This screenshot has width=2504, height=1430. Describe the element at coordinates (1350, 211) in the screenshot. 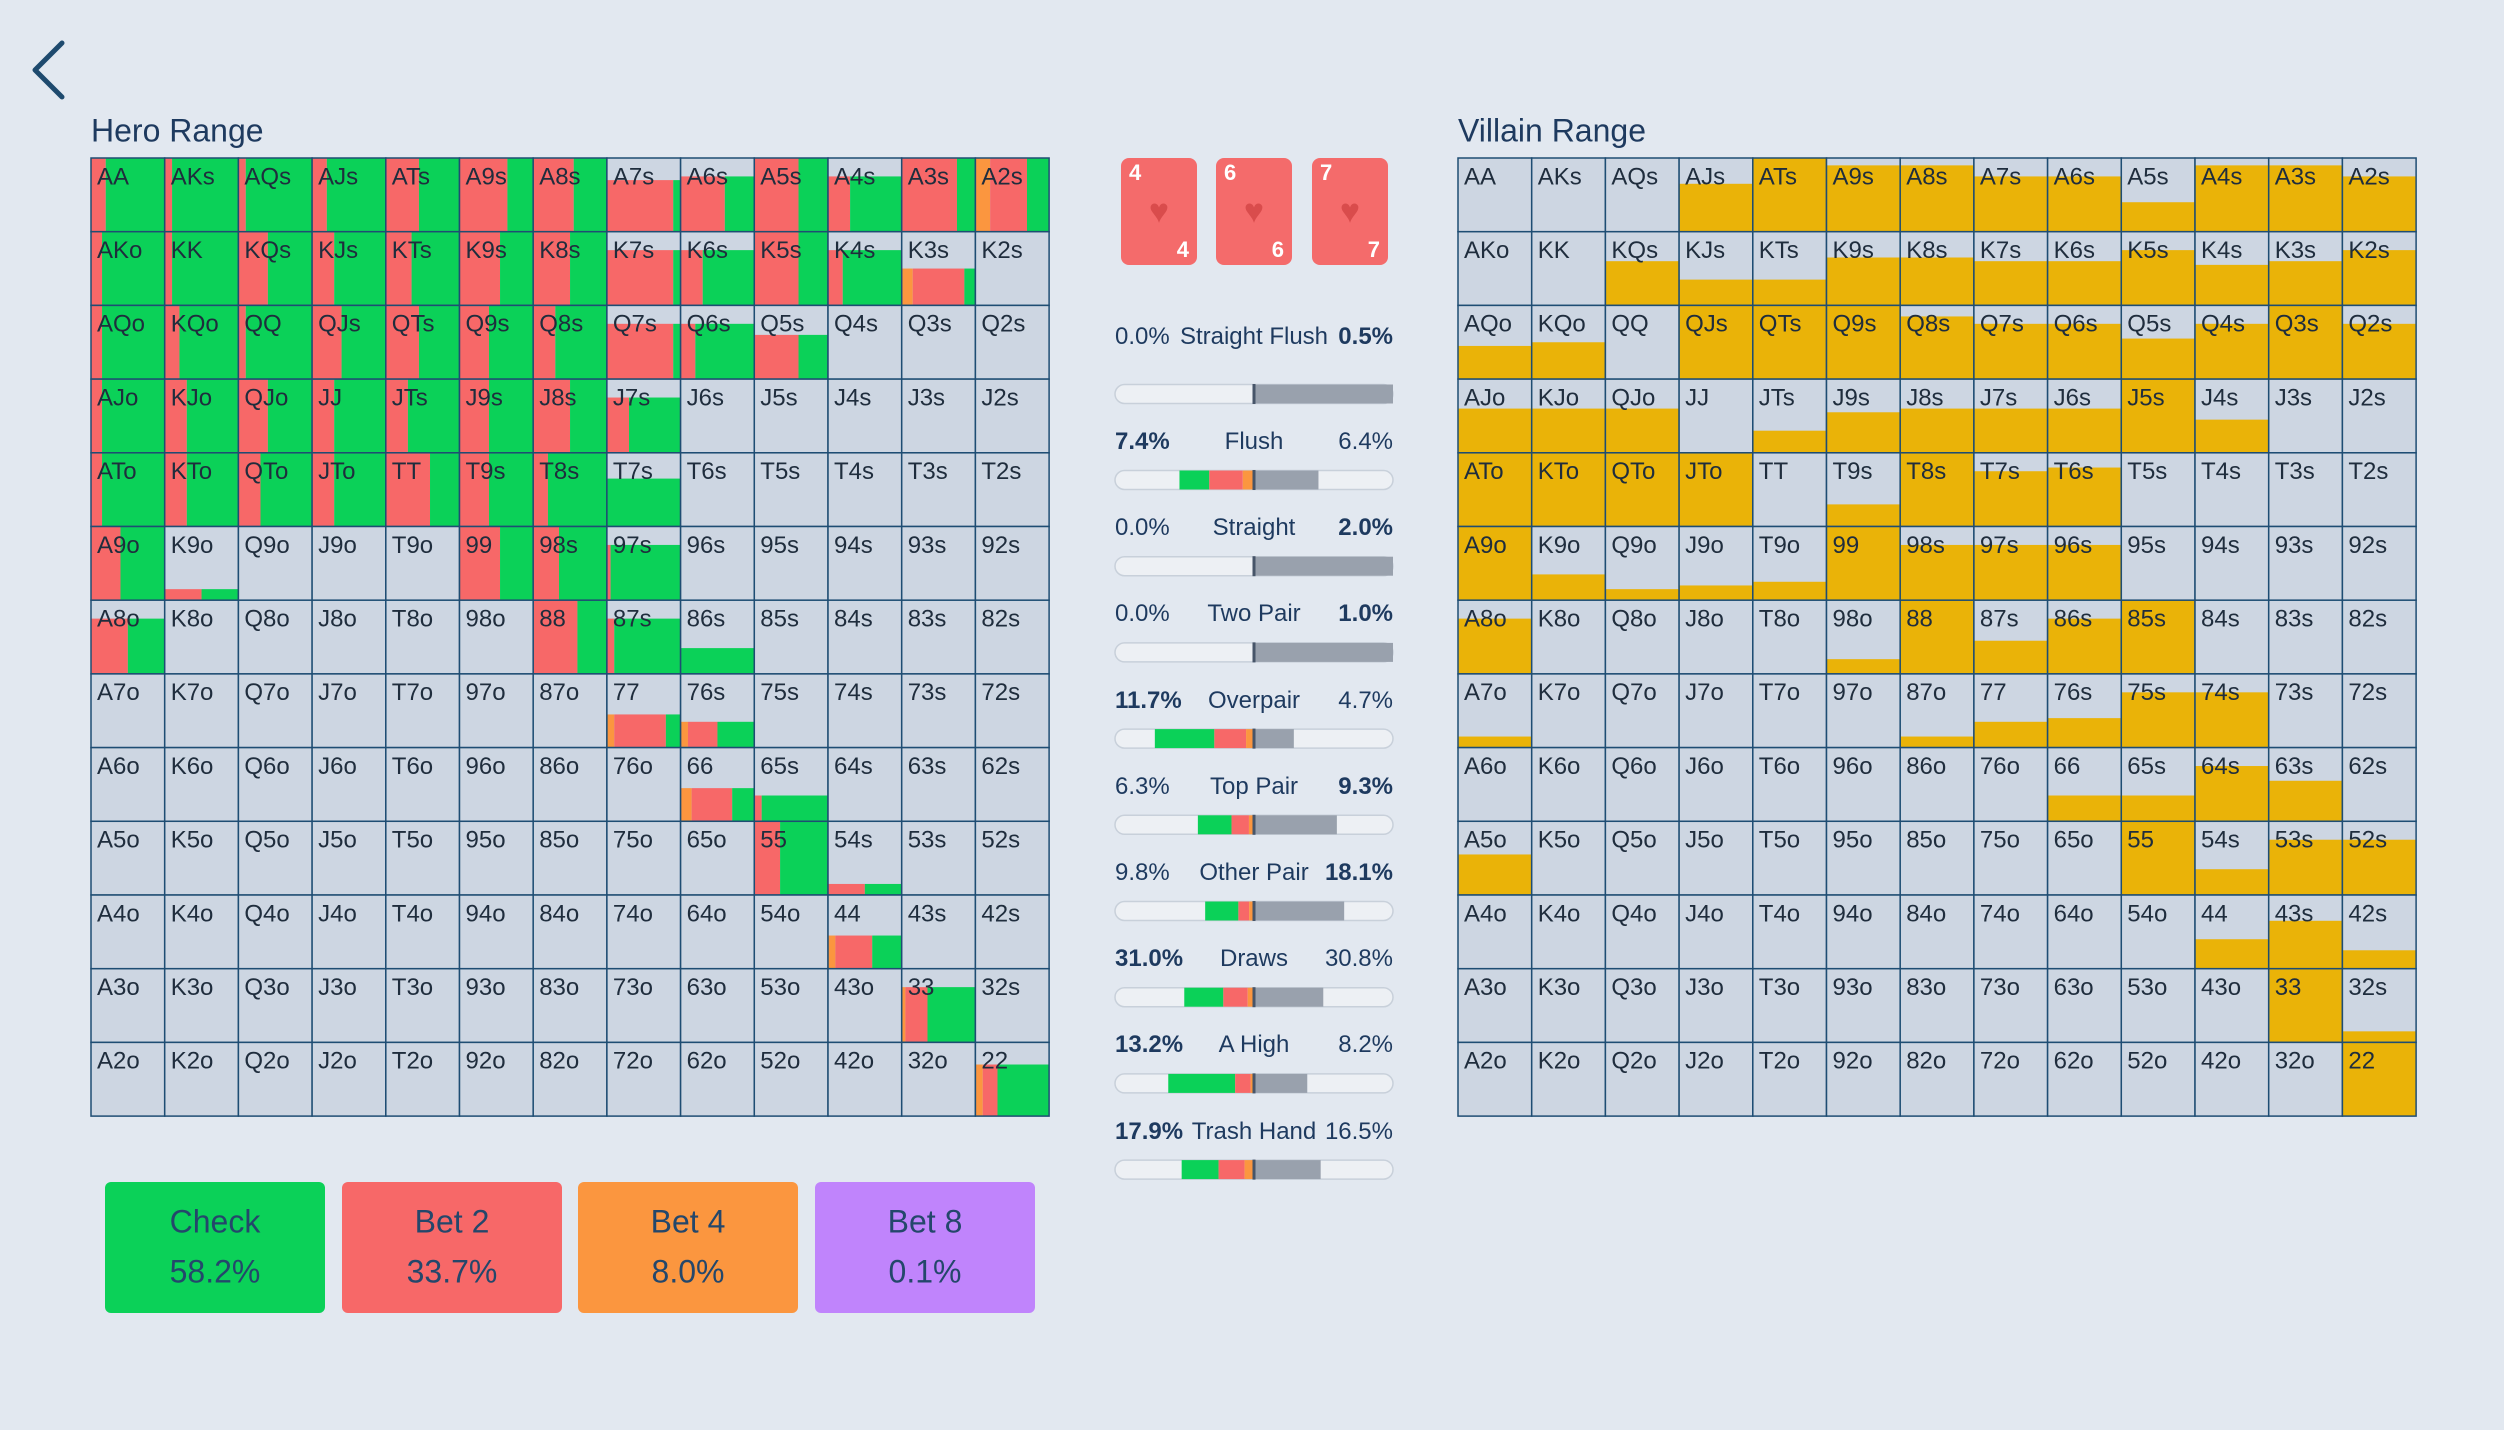

I see `card: 7 ♥ 7` at that location.